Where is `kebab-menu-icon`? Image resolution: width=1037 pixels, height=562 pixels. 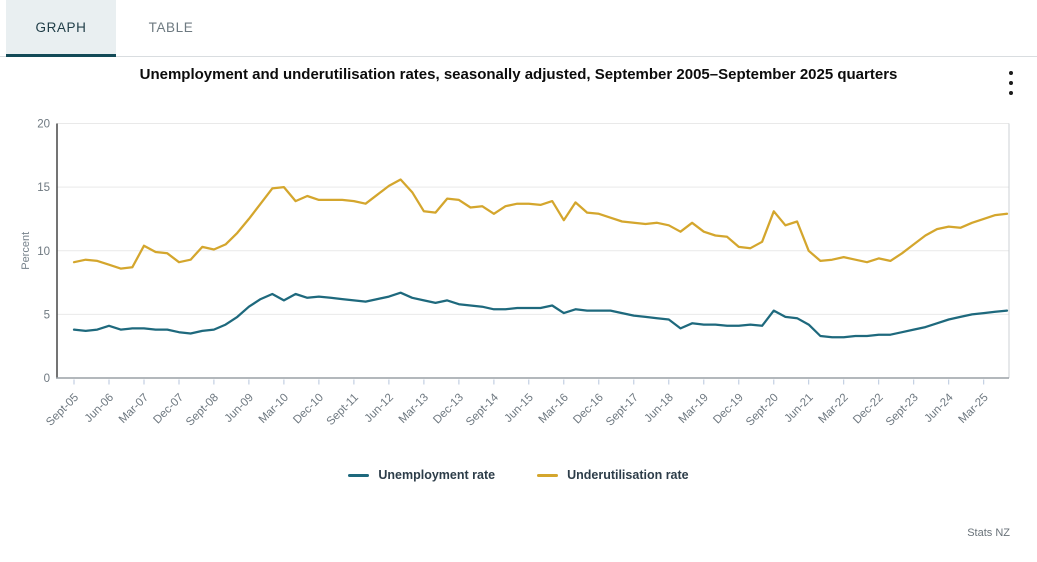 kebab-menu-icon is located at coordinates (1011, 83).